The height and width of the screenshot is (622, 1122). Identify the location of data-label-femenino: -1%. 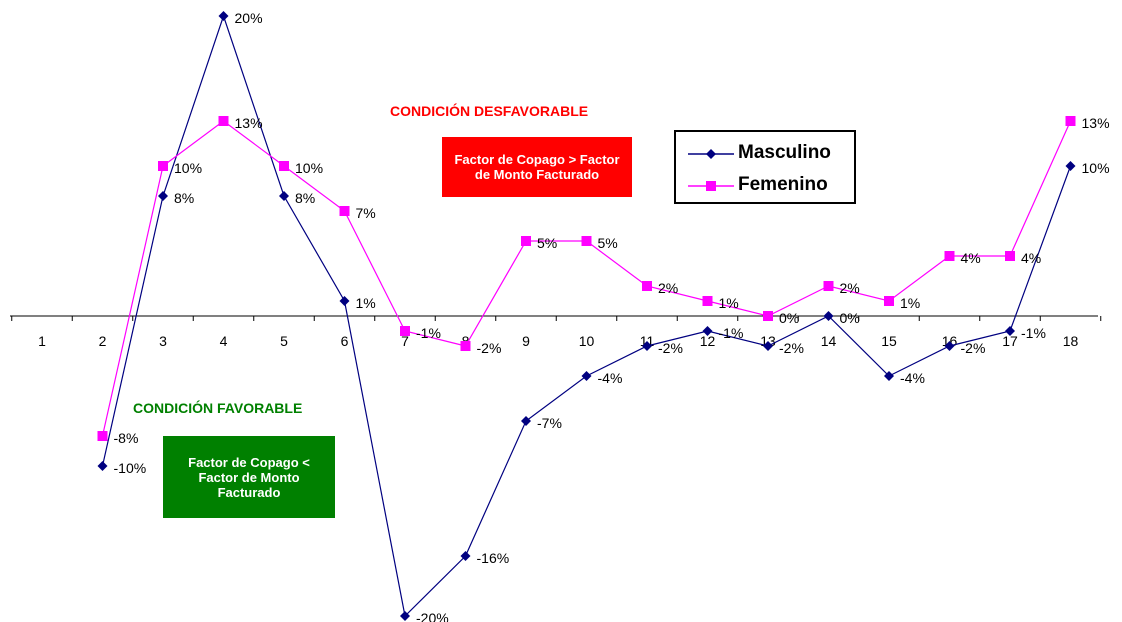
(428, 333).